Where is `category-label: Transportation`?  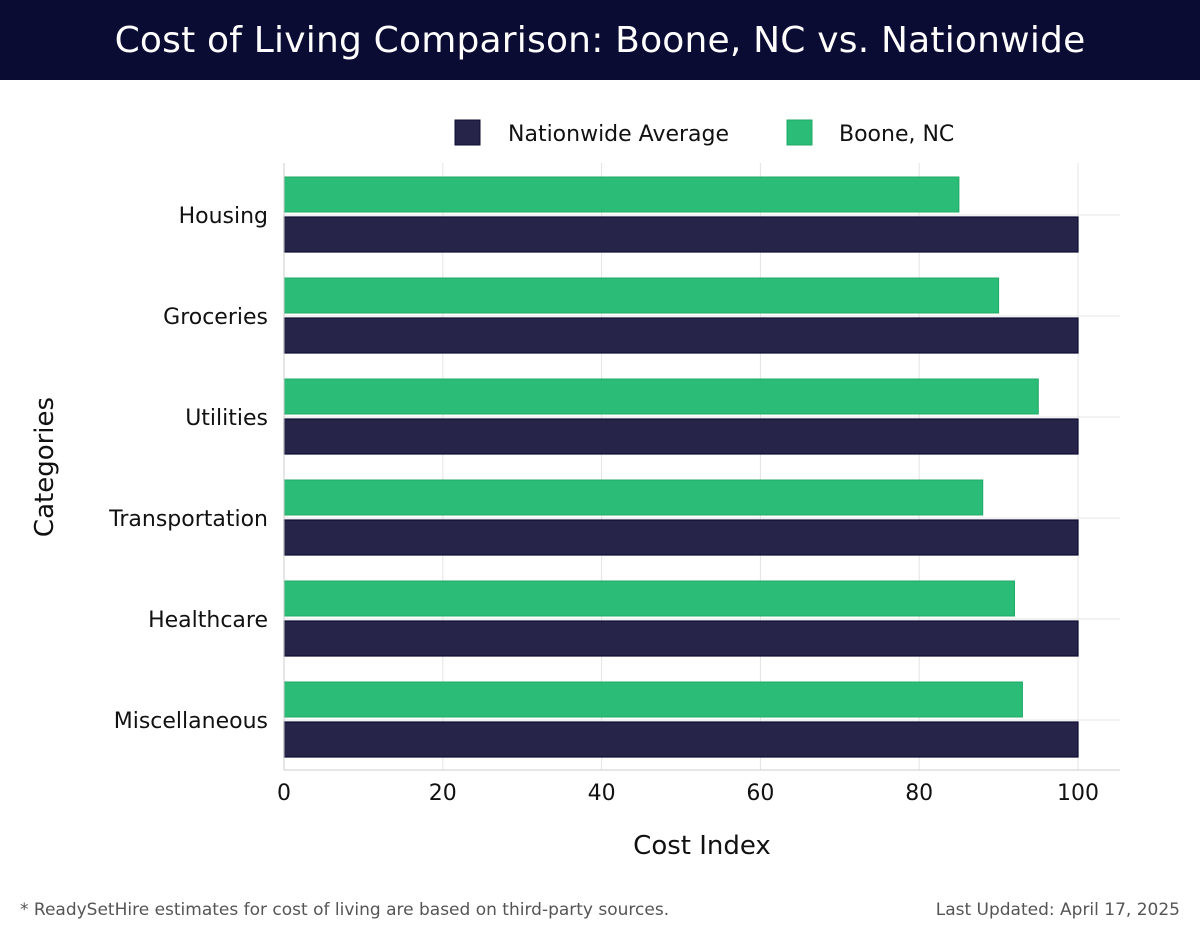 category-label: Transportation is located at coordinates (188, 519).